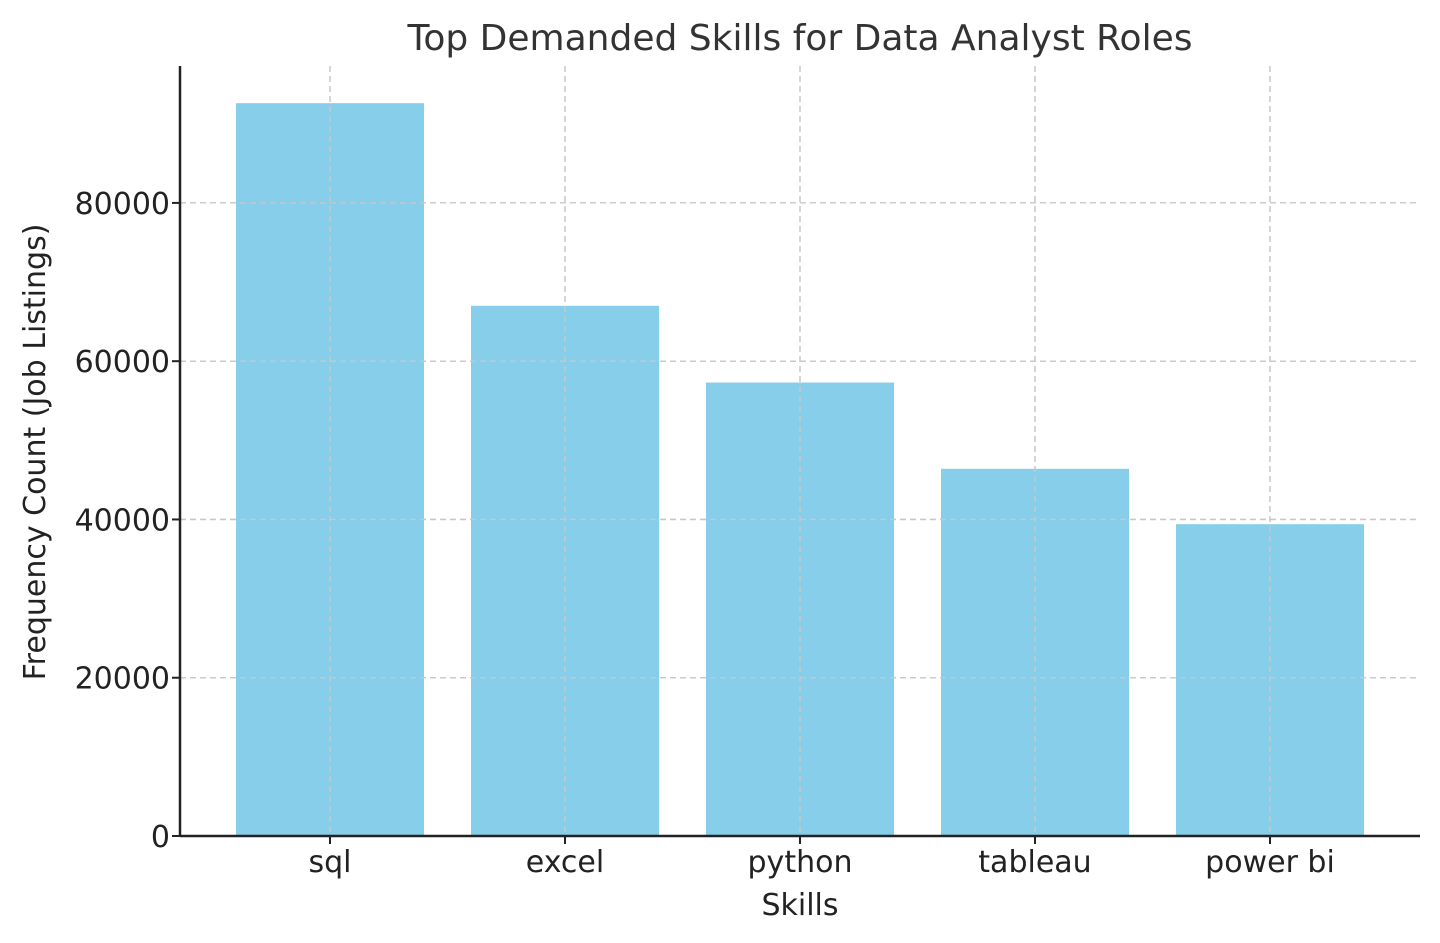 The image size is (1440, 943). Describe the element at coordinates (565, 862) in the screenshot. I see `x-tick-label: excel` at that location.